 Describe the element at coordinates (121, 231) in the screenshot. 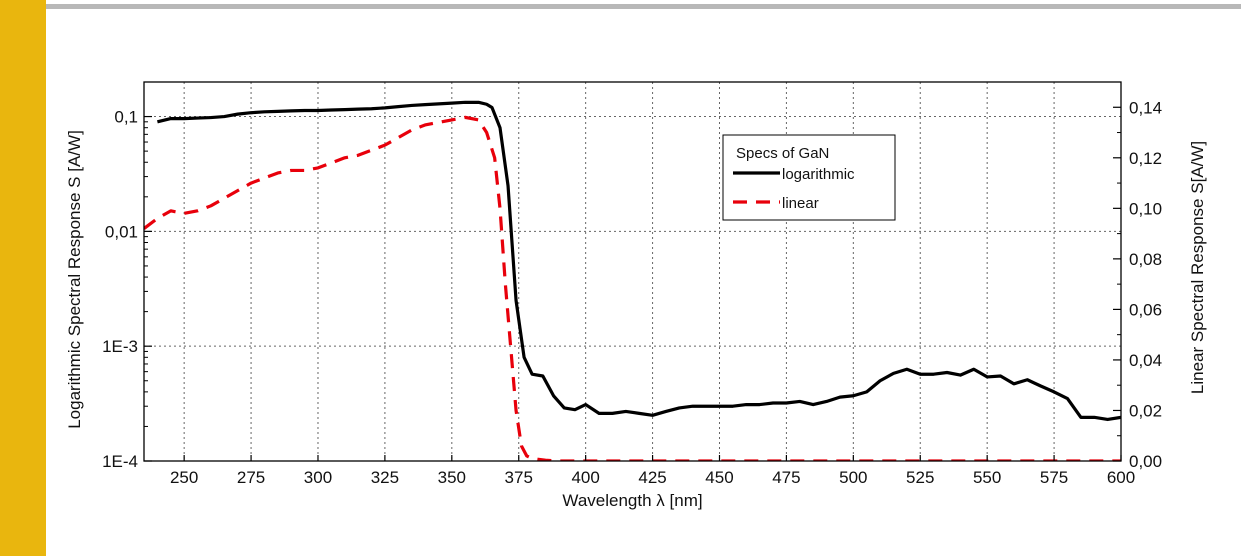

I see `y-left-tick-label: 0,01` at that location.